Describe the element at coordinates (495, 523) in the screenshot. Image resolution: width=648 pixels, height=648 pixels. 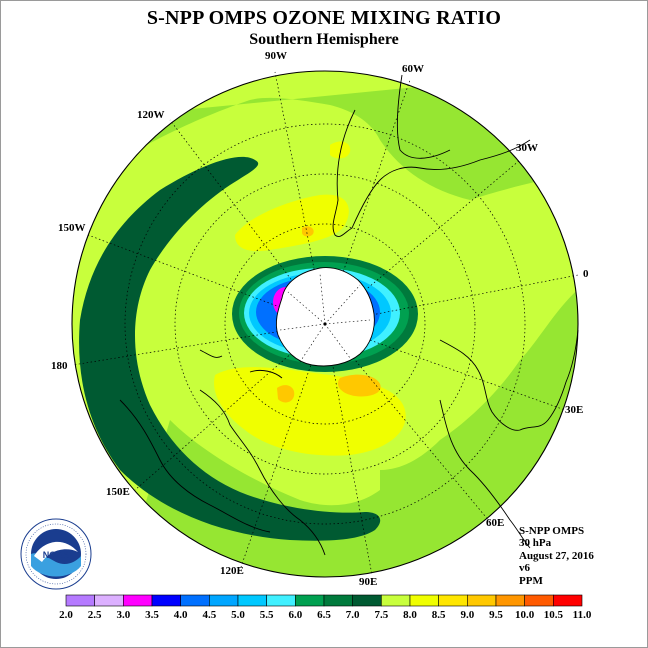
I see `lon-label-60e: 60E` at that location.